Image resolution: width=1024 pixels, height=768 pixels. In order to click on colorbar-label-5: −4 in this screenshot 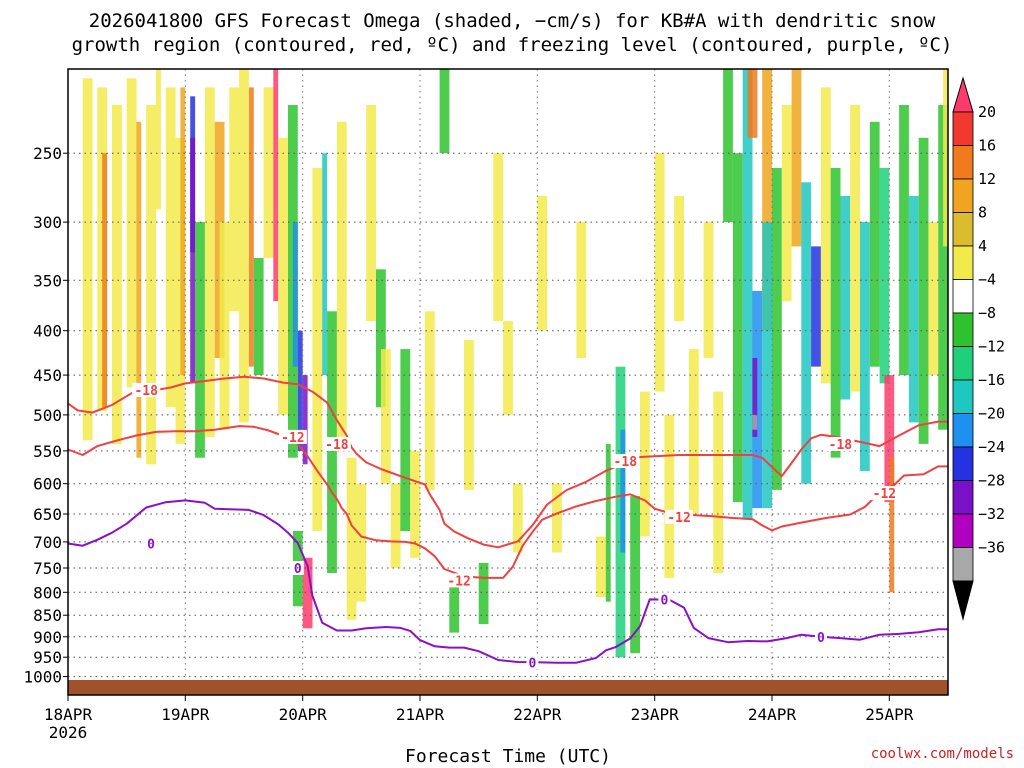, I will do `click(987, 280)`.